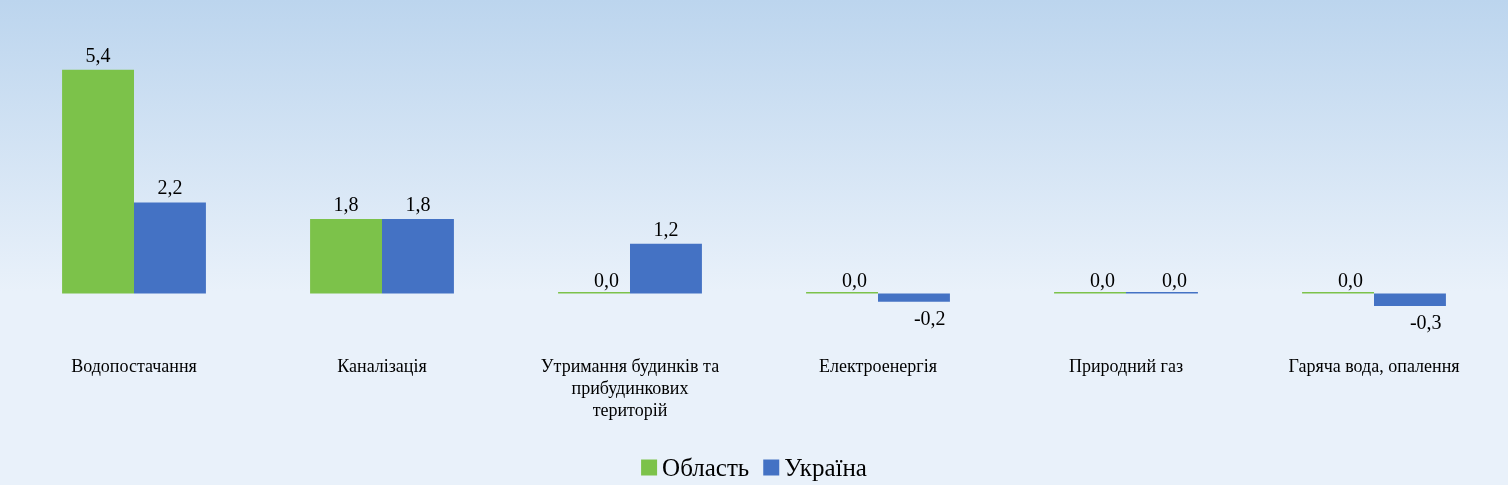 This screenshot has height=485, width=1508. I want to click on data-label: 5,4, so click(98, 54).